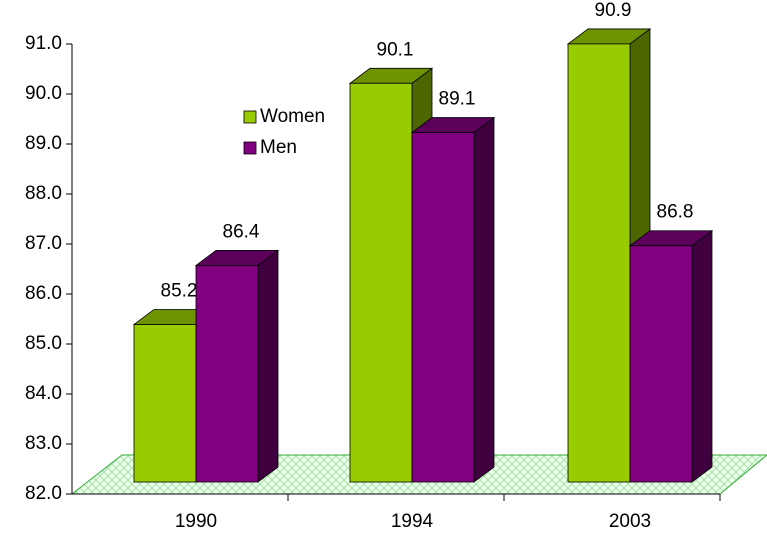 Image resolution: width=767 pixels, height=534 pixels. What do you see at coordinates (43, 243) in the screenshot?
I see `y-tick-label: 87.0` at bounding box center [43, 243].